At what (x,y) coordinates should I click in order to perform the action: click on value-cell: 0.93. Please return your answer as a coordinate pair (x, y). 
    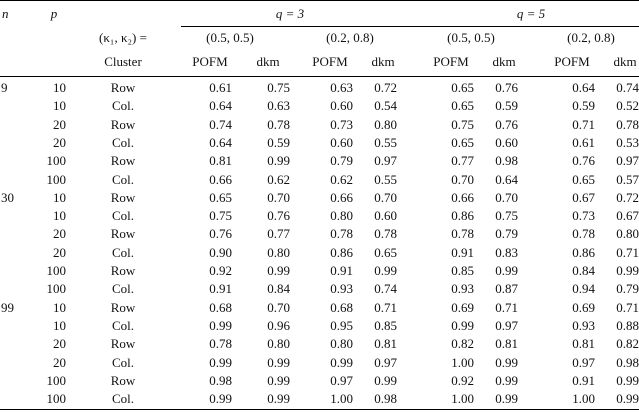
    Looking at the image, I should click on (583, 325).